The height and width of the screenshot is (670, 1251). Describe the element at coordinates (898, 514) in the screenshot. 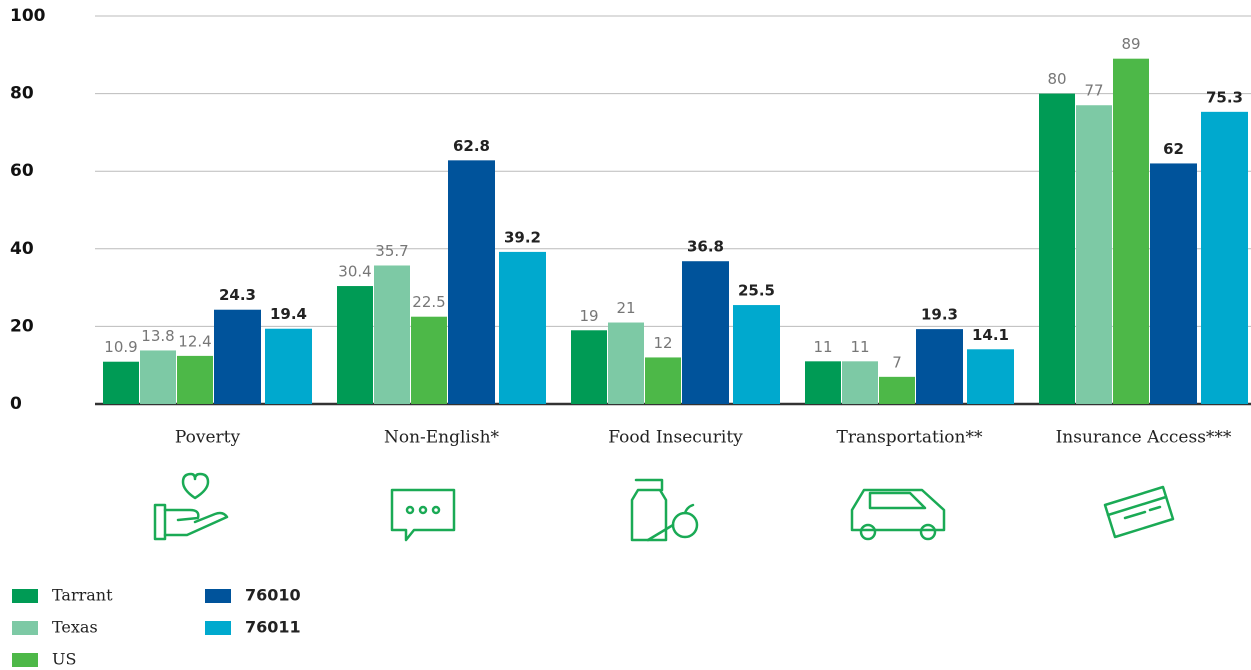

I see `car-icon` at that location.